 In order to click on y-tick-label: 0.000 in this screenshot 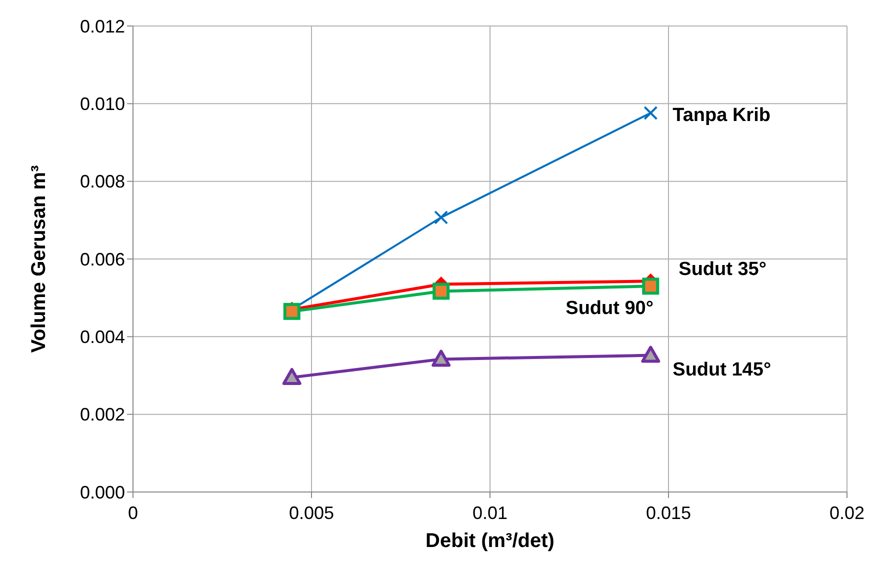, I will do `click(102, 492)`.